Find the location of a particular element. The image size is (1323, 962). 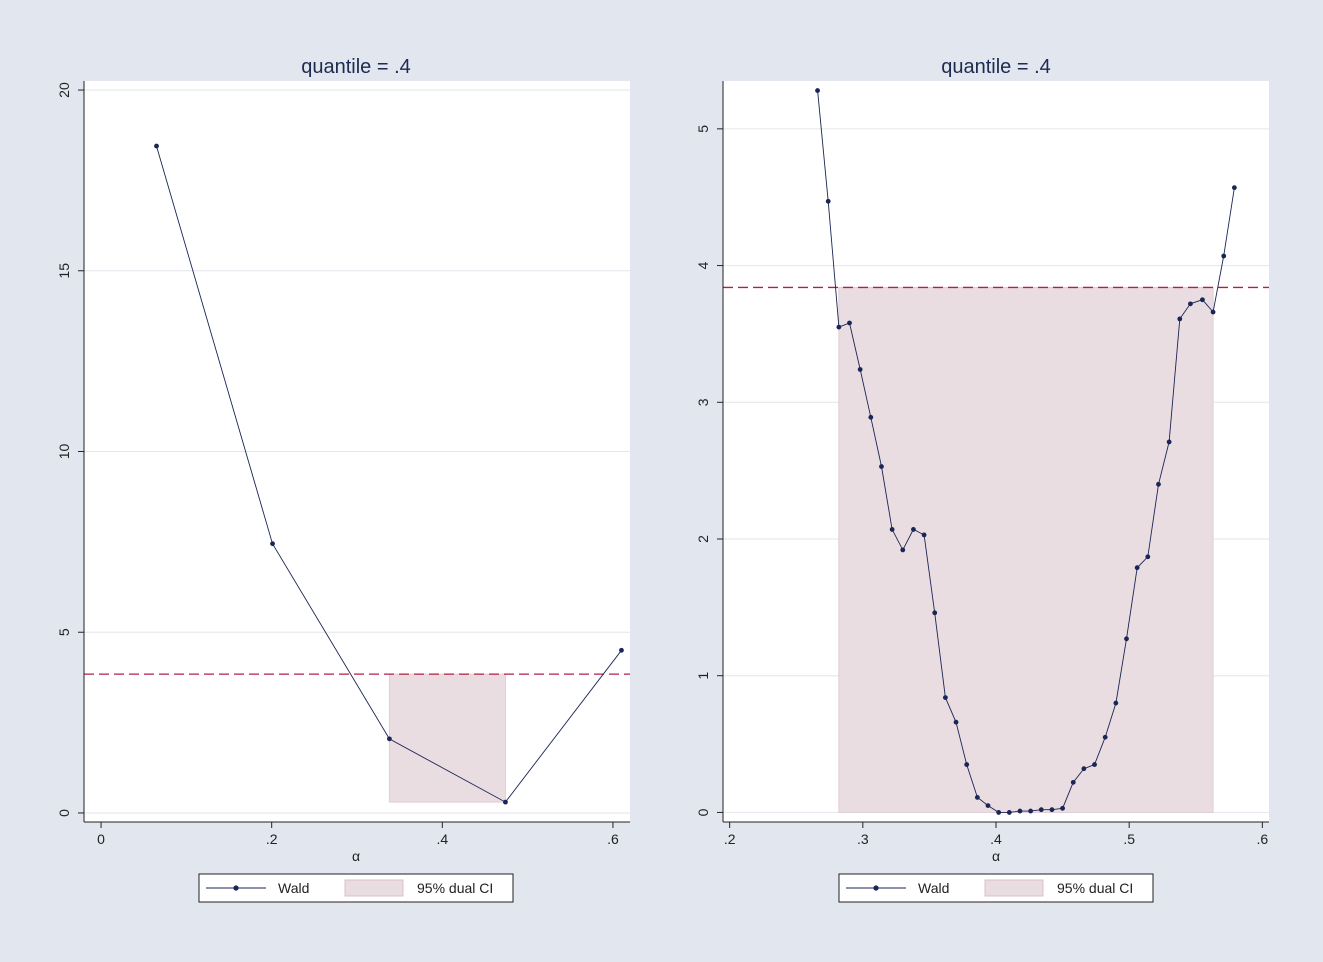

right-legend-wald-label: Wald is located at coordinates (933, 888).